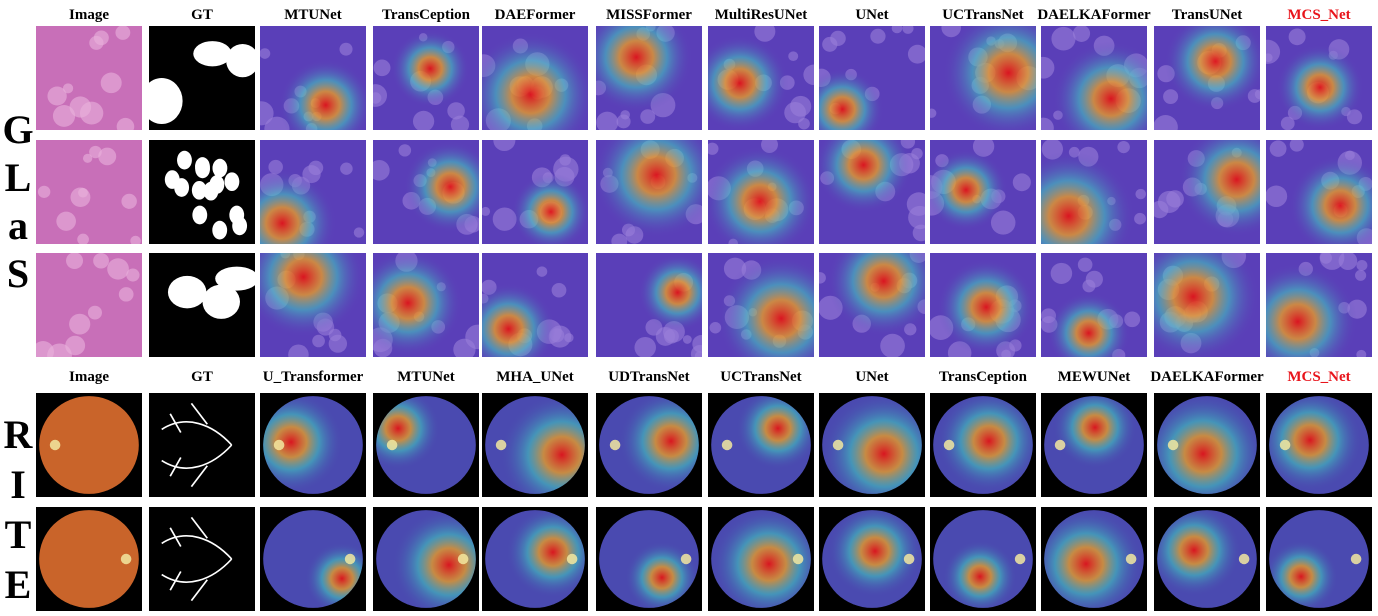  What do you see at coordinates (1319, 15) in the screenshot?
I see `glas-column-header: MCS_Net` at bounding box center [1319, 15].